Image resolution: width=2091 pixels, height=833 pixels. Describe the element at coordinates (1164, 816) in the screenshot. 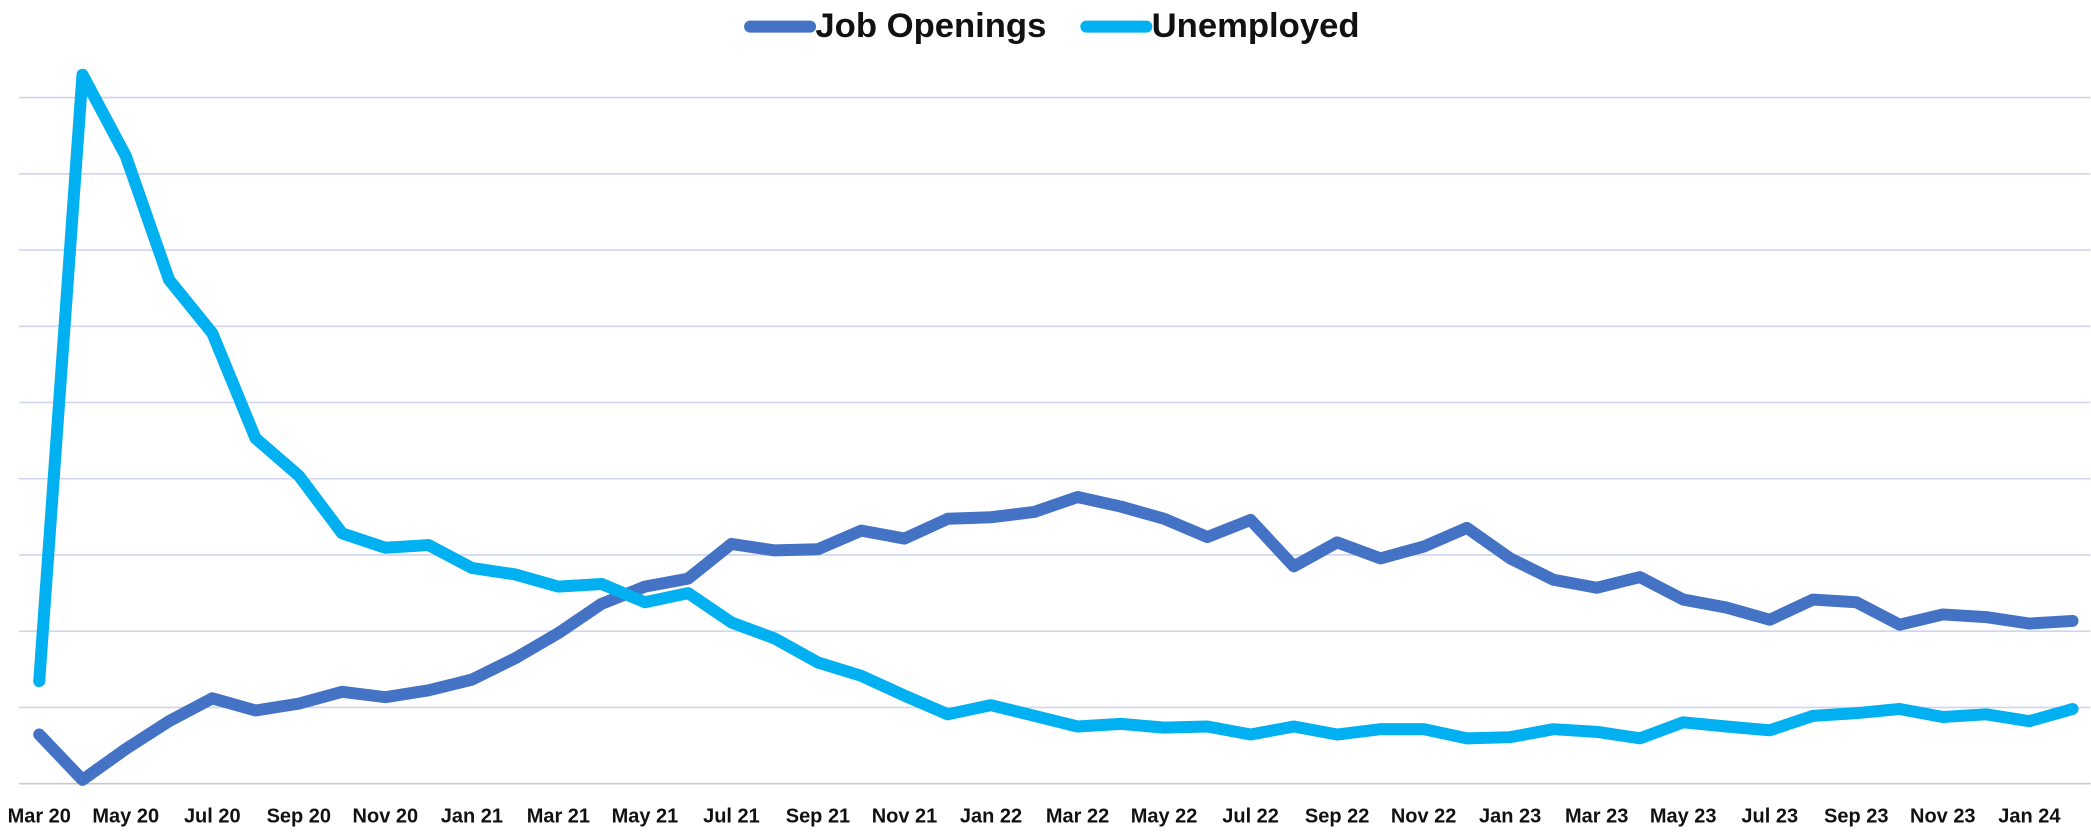

I see `x-tick-label: May 22` at that location.